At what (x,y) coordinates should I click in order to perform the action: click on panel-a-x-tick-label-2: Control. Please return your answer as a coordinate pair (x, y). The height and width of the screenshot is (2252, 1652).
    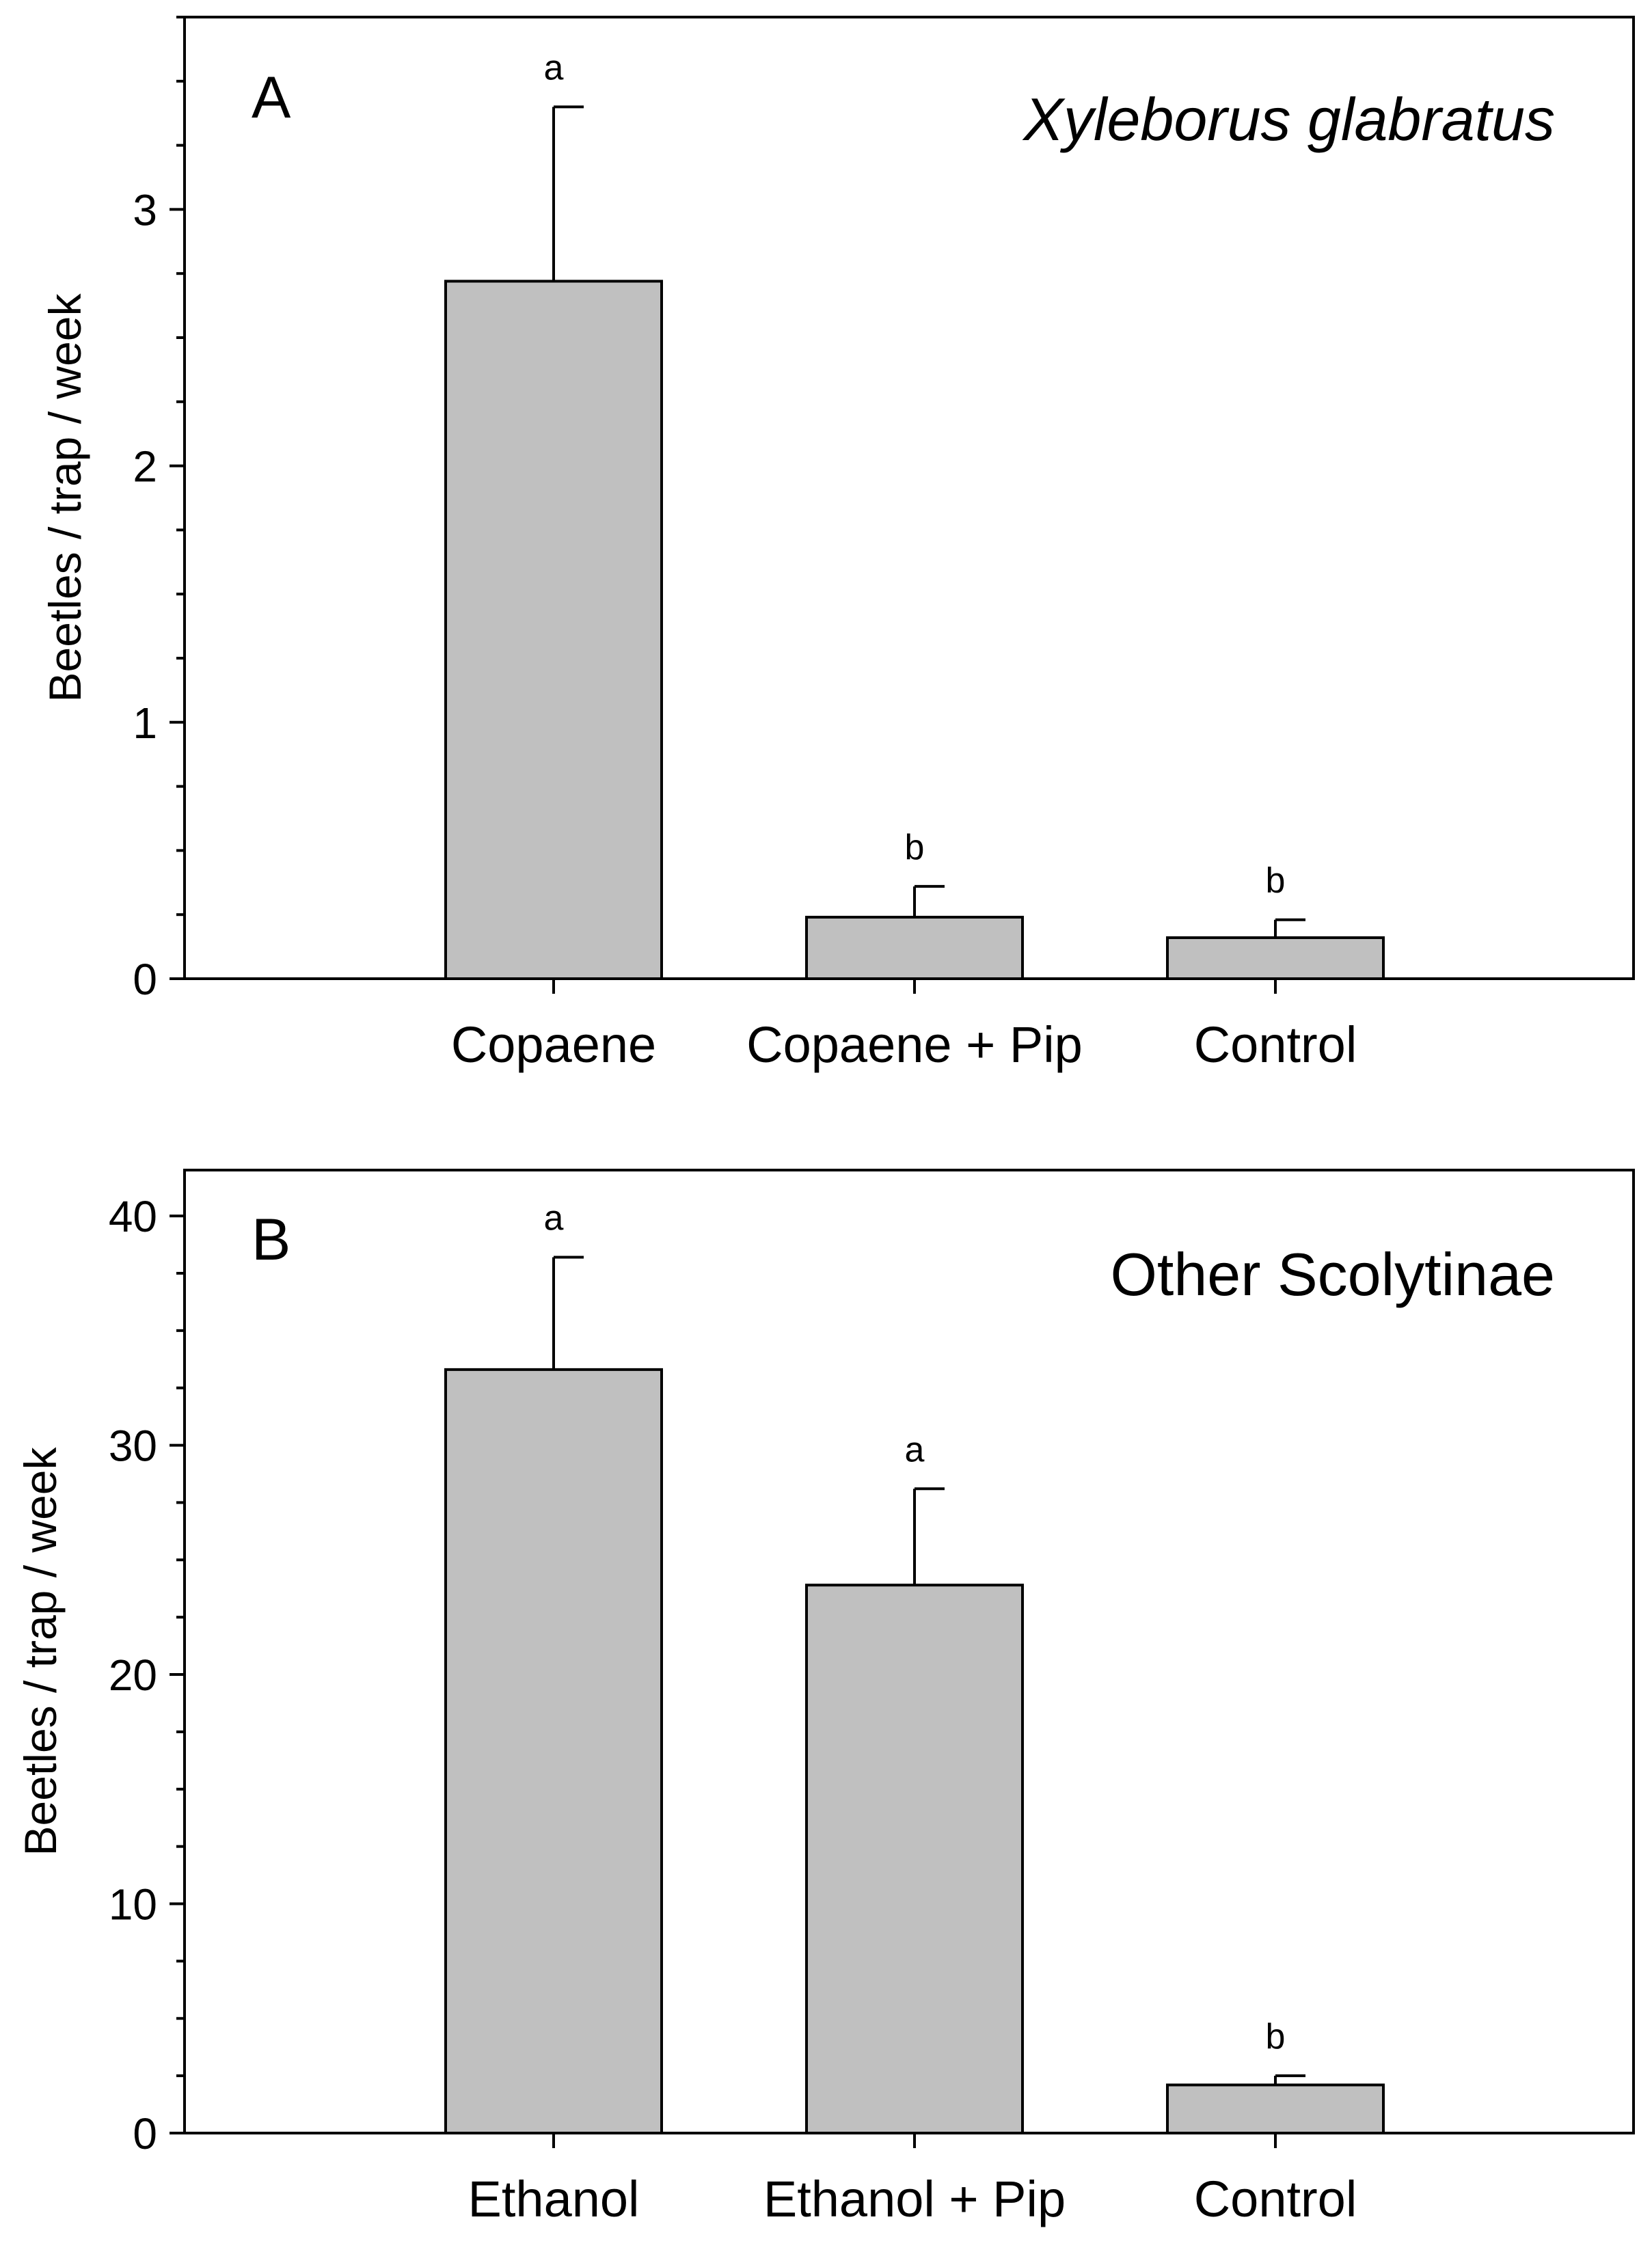
    Looking at the image, I should click on (1275, 1044).